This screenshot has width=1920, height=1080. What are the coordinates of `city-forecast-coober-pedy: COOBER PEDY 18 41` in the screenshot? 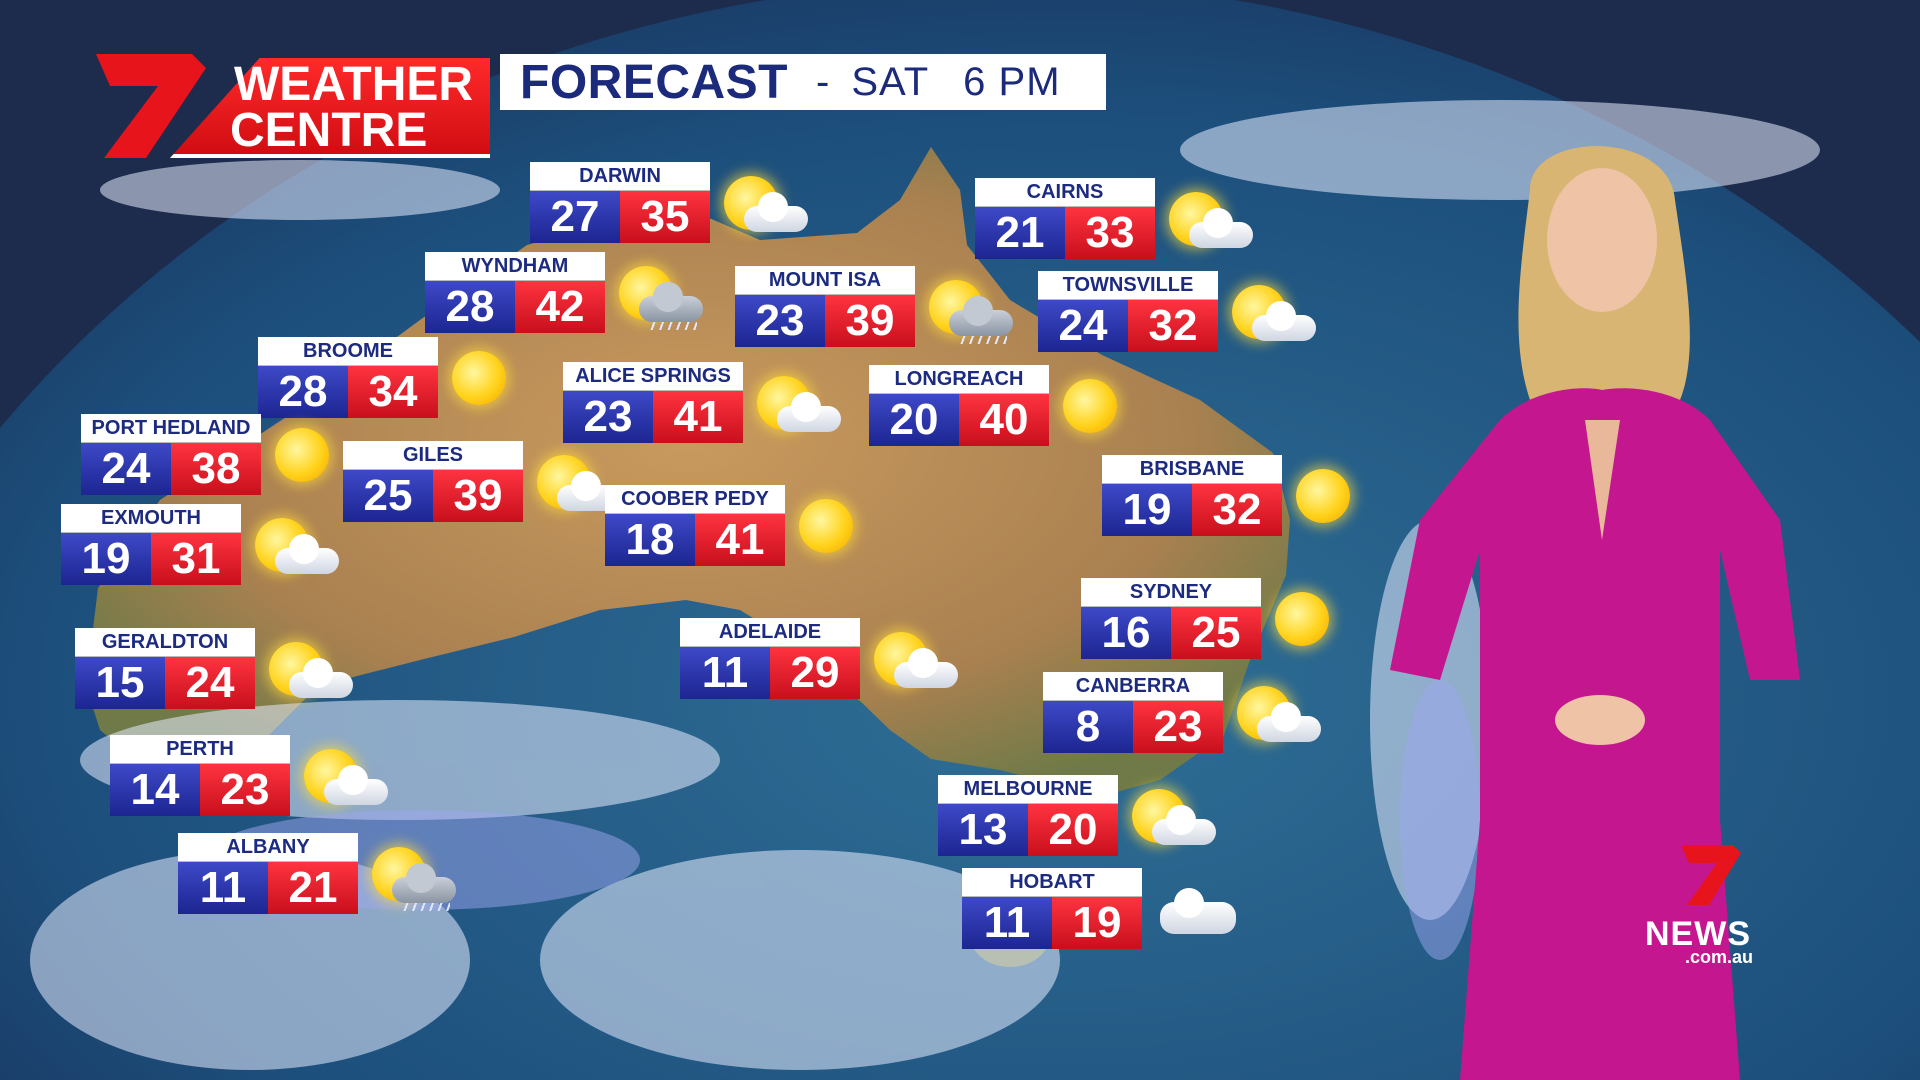 It's located at (695, 525).